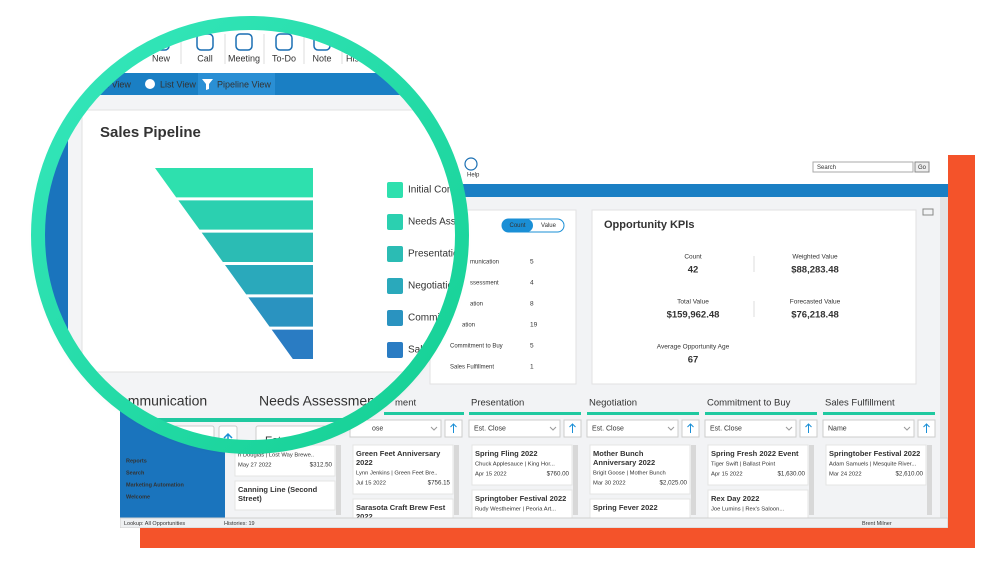 The image size is (1000, 576). What do you see at coordinates (484, 263) in the screenshot?
I see `count-label: munication` at bounding box center [484, 263].